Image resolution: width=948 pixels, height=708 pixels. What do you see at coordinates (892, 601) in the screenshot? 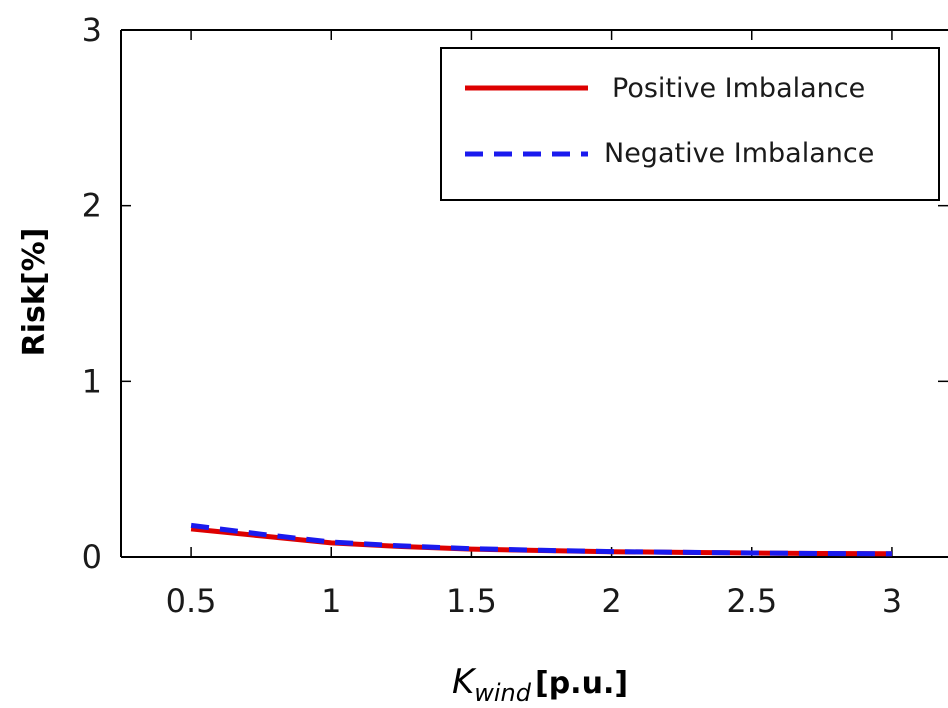
I see `x-tick-label: 3` at bounding box center [892, 601].